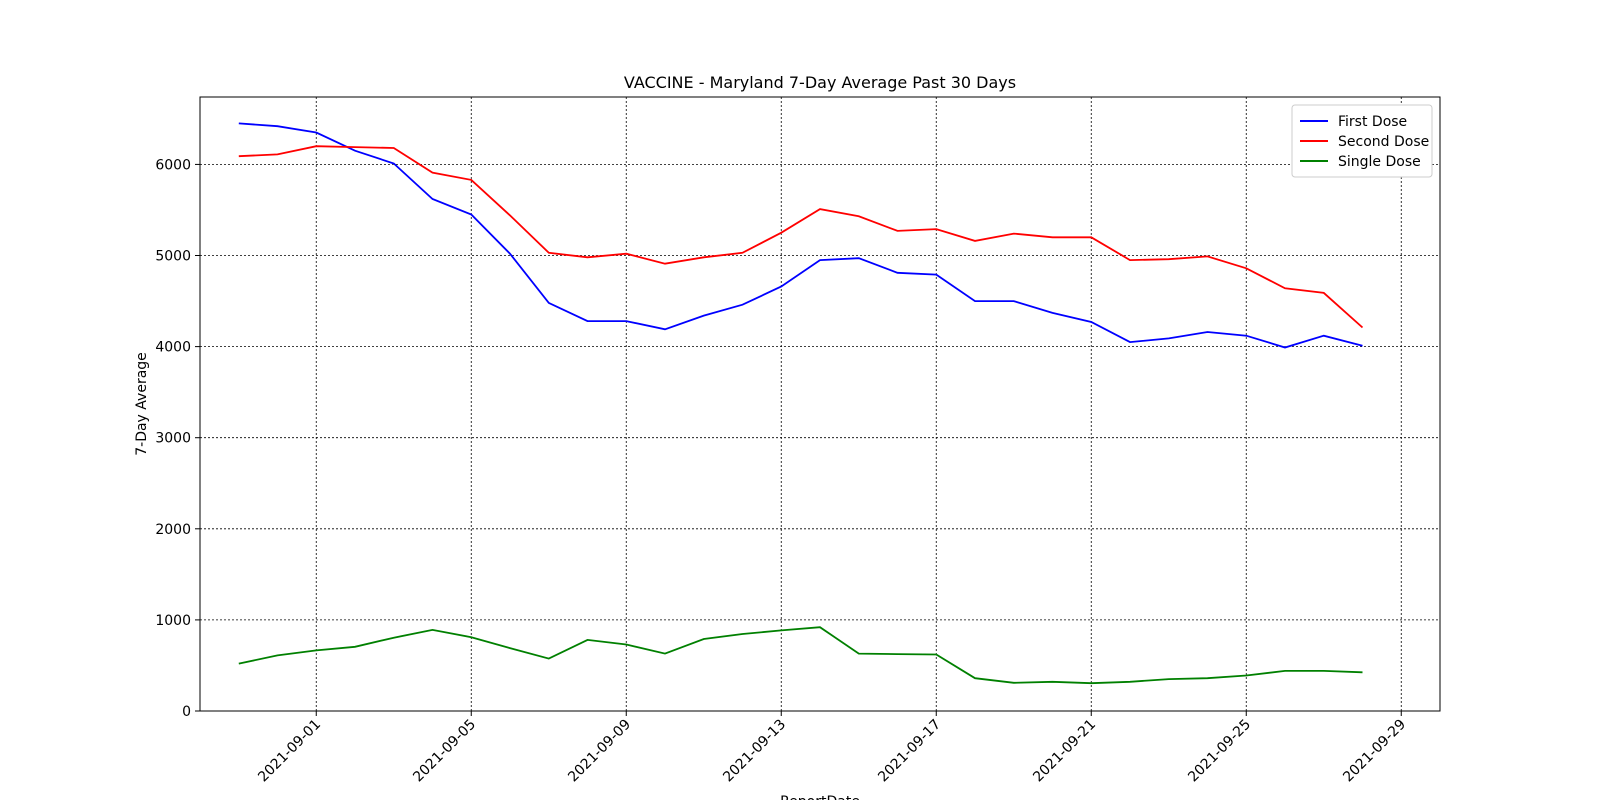 The width and height of the screenshot is (1600, 800). What do you see at coordinates (1374, 751) in the screenshot?
I see `x-tick-label: 2021-09-29` at bounding box center [1374, 751].